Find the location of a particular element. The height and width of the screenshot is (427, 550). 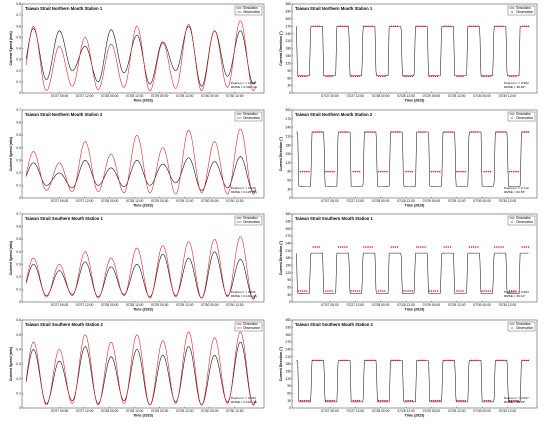

stat-annotation: Pearson r = 0.947 is located at coordinates (516, 398).